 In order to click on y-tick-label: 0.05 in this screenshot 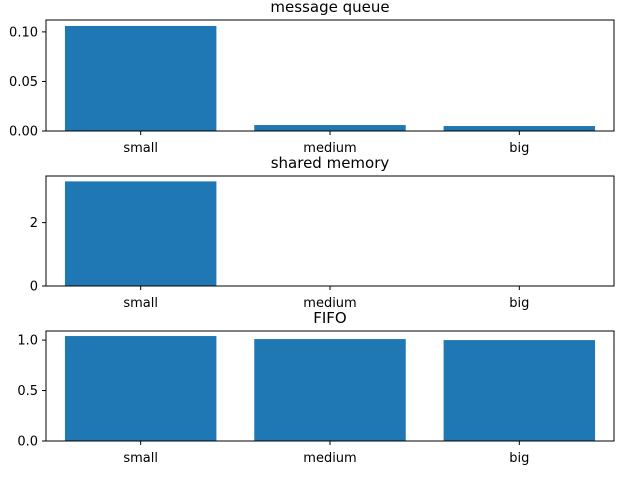, I will do `click(23, 82)`.